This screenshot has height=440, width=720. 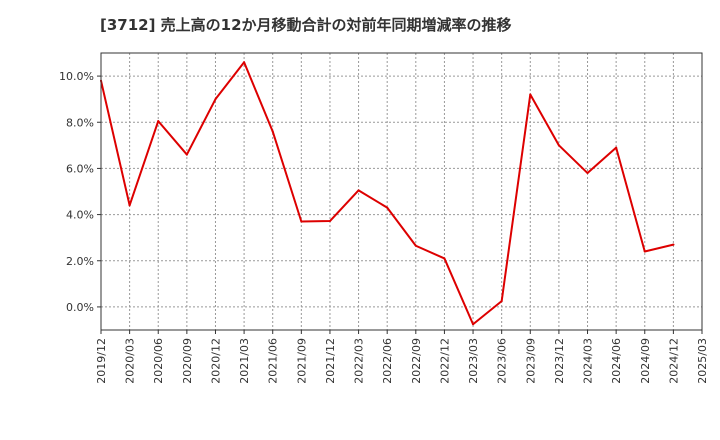 I want to click on x-tick-label: 2020/12, so click(x=215, y=361).